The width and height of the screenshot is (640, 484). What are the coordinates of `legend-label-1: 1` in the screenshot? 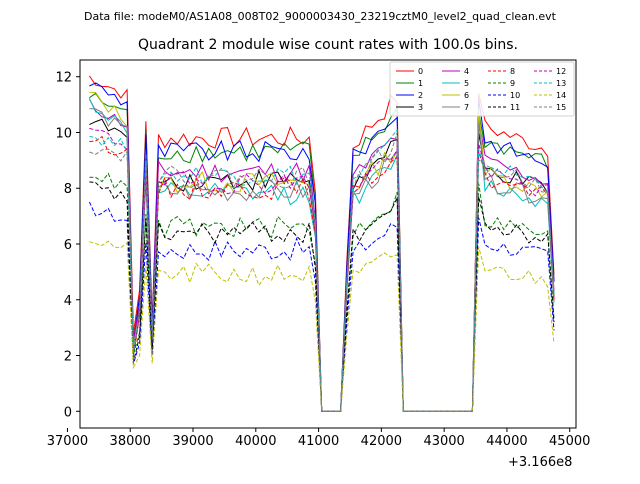 It's located at (420, 83).